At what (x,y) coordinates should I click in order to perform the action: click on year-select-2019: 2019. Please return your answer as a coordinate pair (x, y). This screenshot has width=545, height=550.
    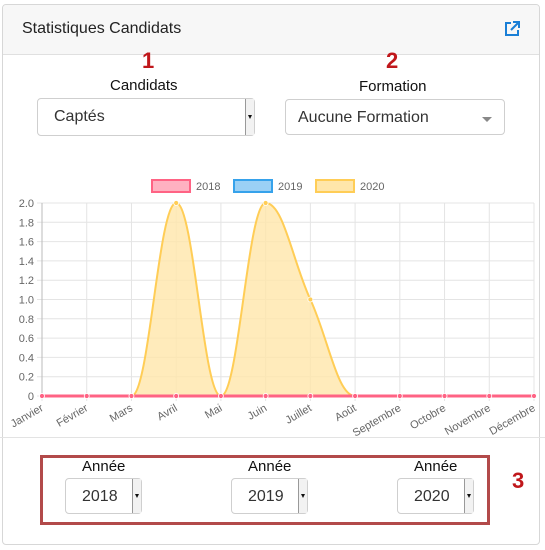
    Looking at the image, I should click on (269, 496).